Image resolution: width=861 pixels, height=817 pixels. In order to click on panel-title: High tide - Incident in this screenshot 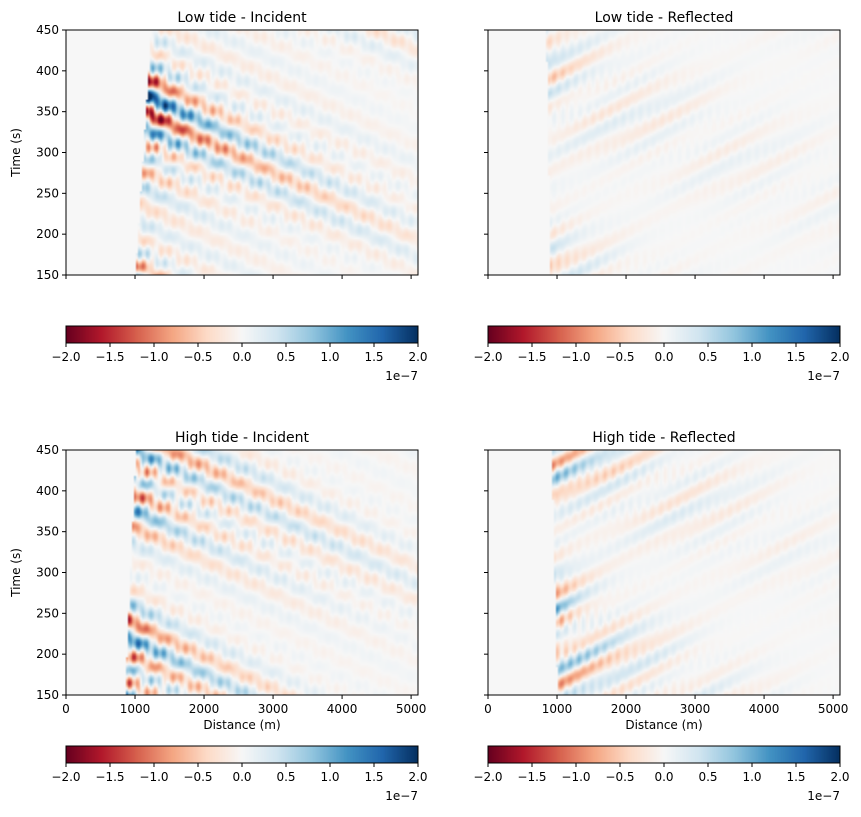, I will do `click(242, 438)`.